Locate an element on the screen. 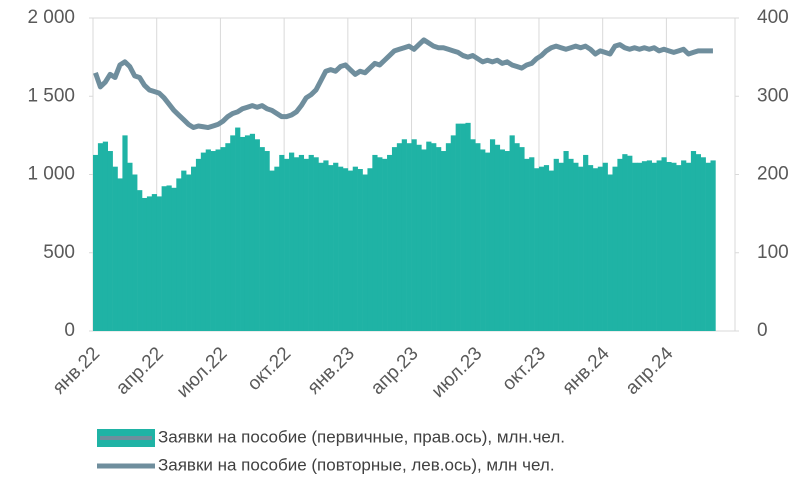  y-tick-label: 1 000 is located at coordinates (51, 174).